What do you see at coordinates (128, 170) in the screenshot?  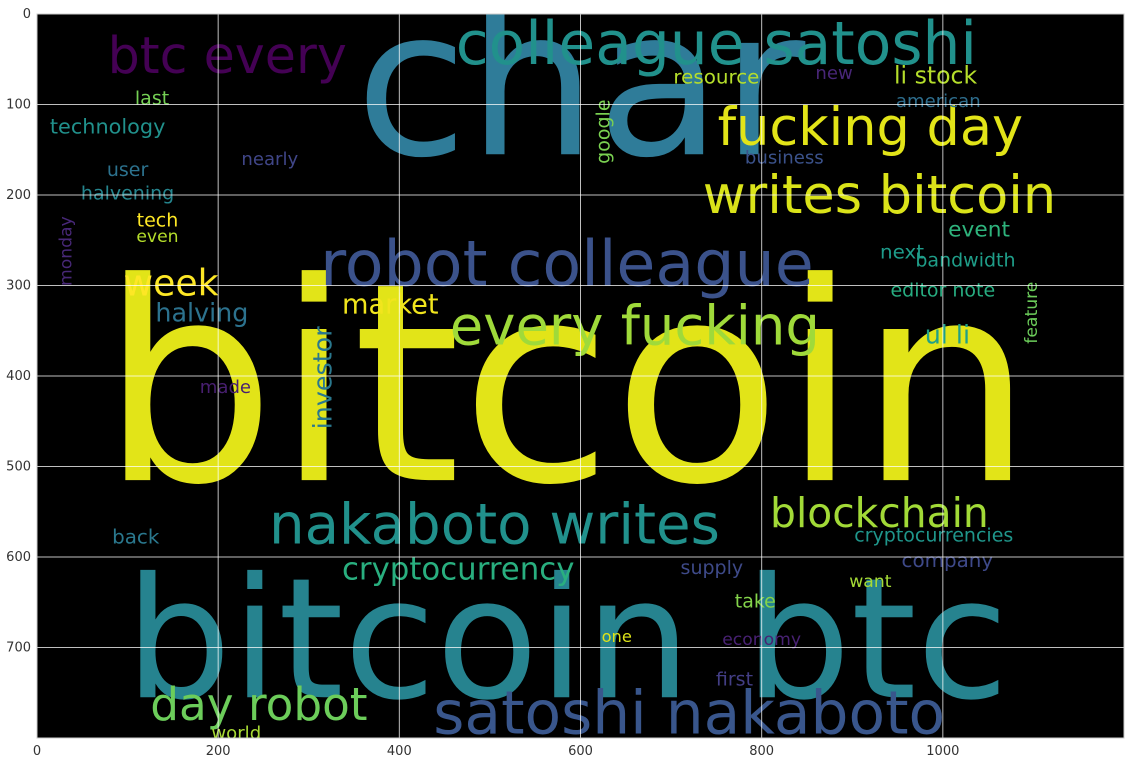 I see `word-user: user` at bounding box center [128, 170].